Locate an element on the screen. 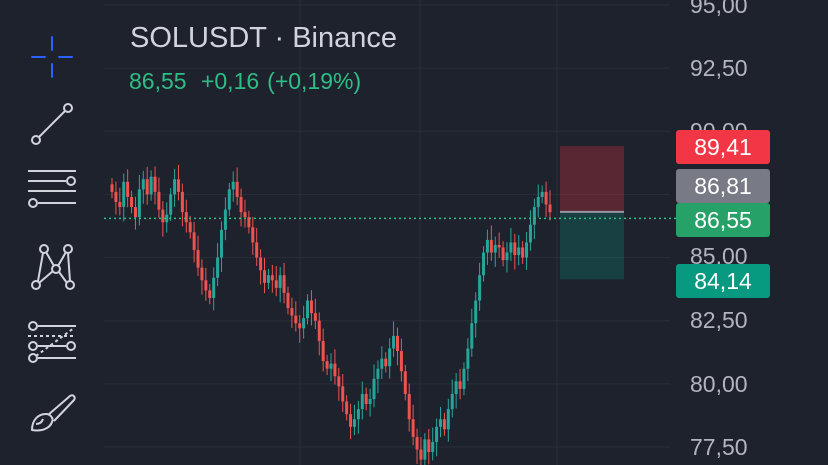 This screenshot has height=465, width=828. price-change: +0,16 is located at coordinates (230, 81).